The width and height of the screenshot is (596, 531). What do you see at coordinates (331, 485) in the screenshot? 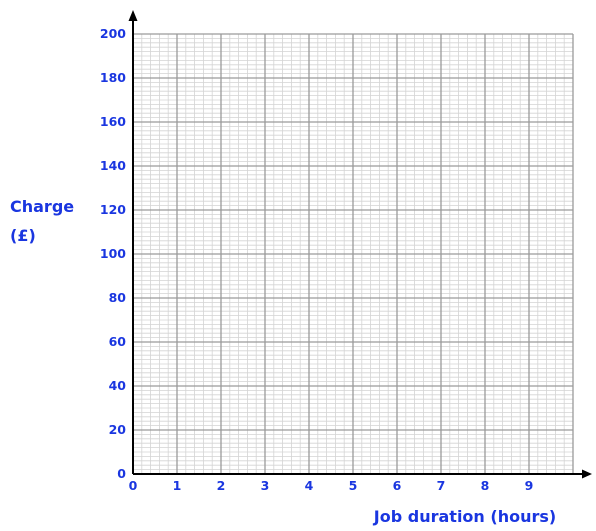
I see `x-tick-labels: 0 1 2 3 4 5 6 7 8 9` at bounding box center [331, 485].